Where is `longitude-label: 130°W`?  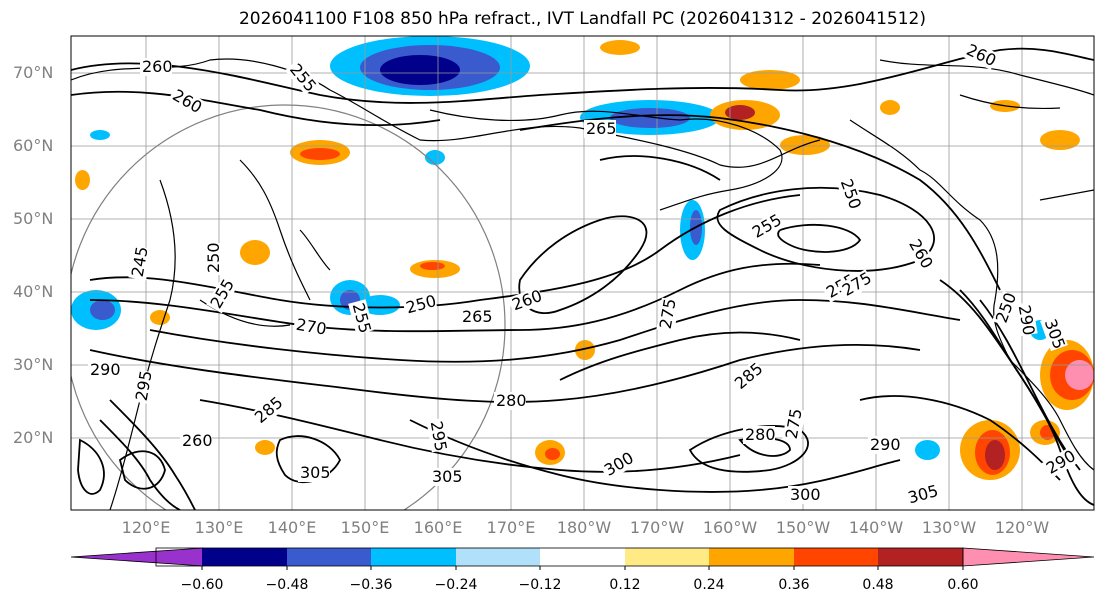
longitude-label: 130°W is located at coordinates (949, 527).